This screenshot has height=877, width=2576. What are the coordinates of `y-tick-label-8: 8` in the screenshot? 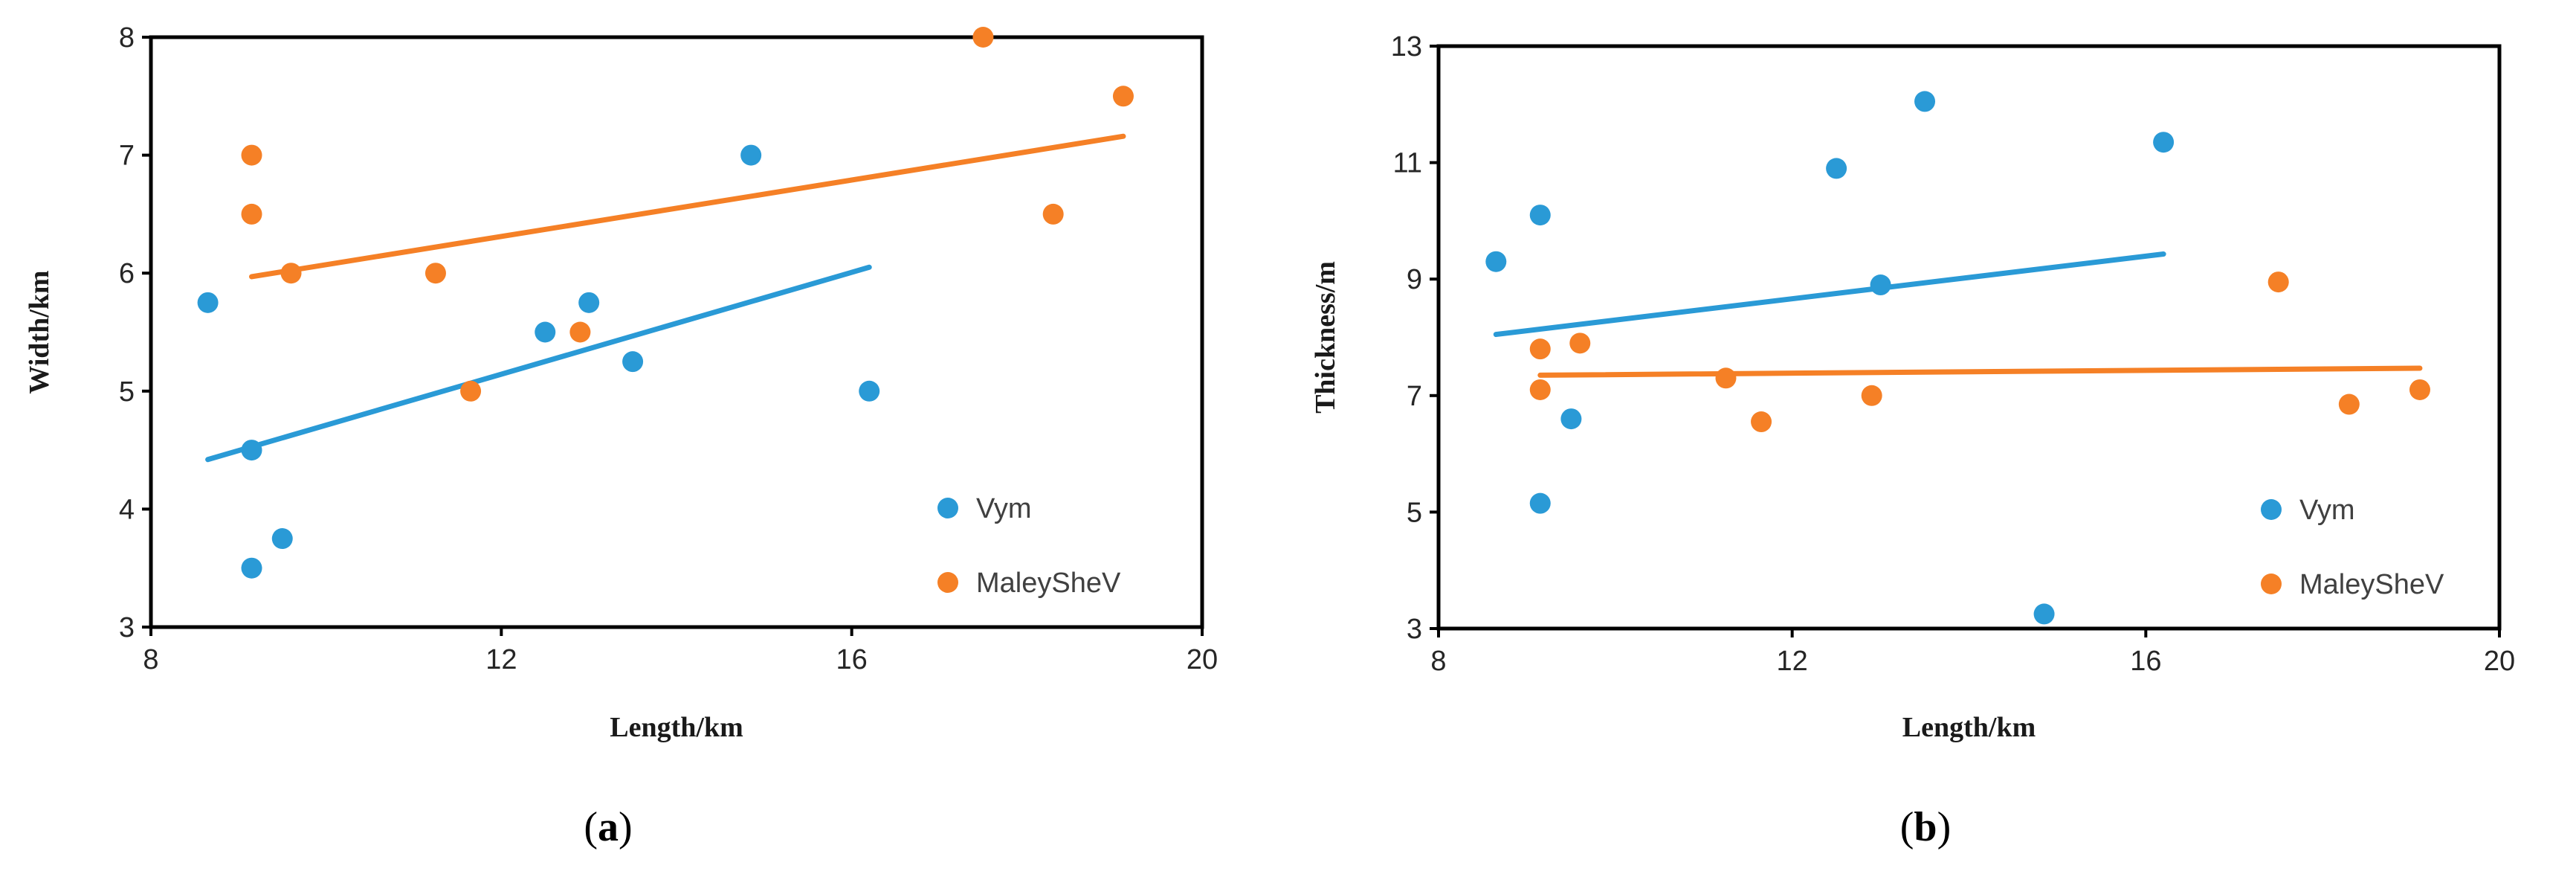 It's located at (127, 38).